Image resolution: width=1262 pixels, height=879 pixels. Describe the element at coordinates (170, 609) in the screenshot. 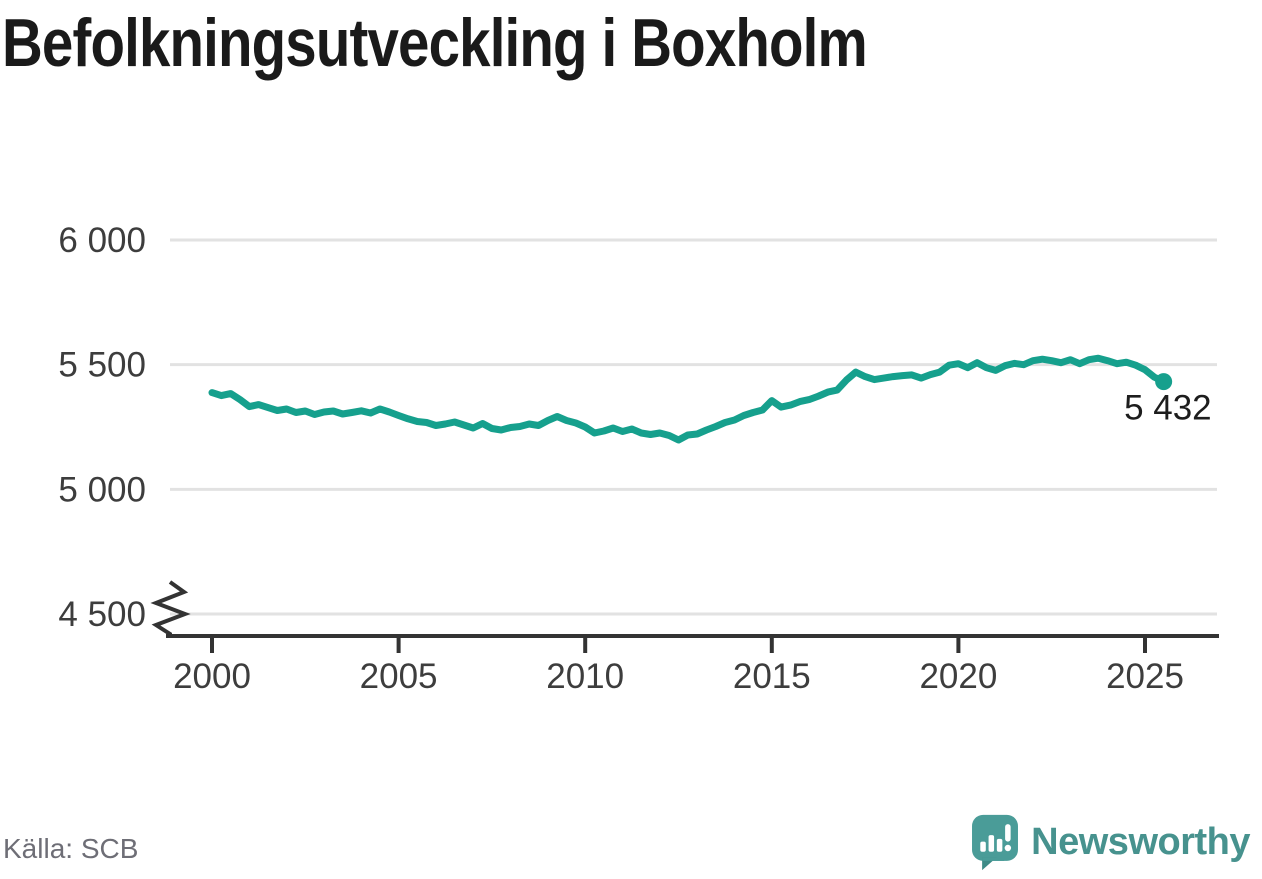

I see `axis-break-icon` at that location.